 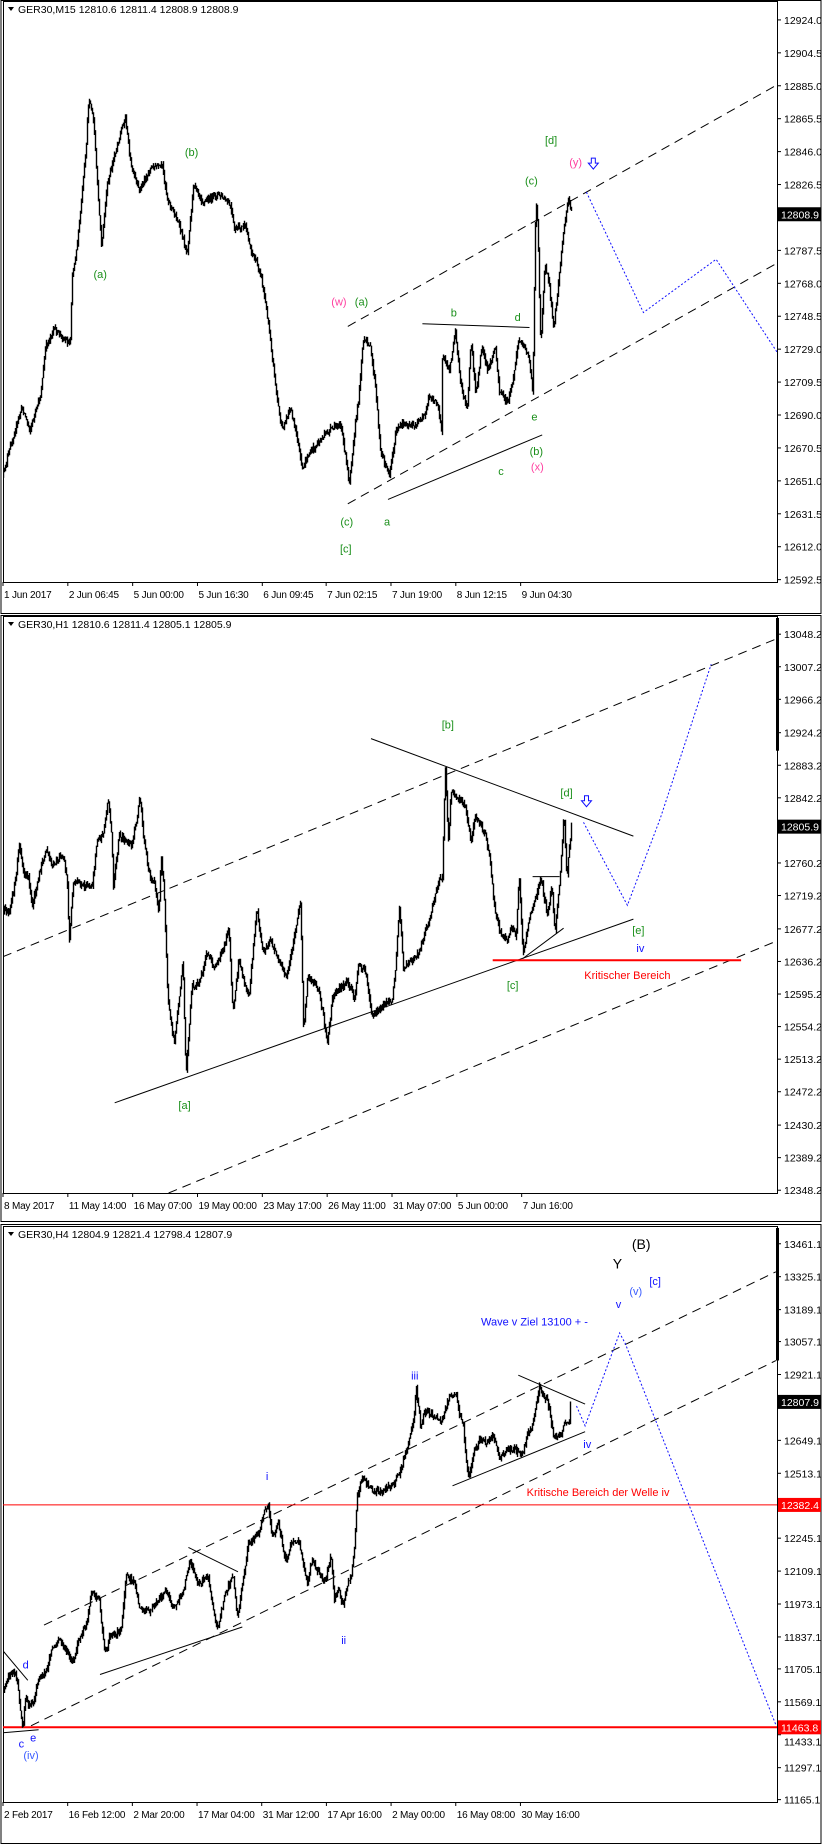 I want to click on price-badge-label: 11463.8, so click(x=799, y=1728).